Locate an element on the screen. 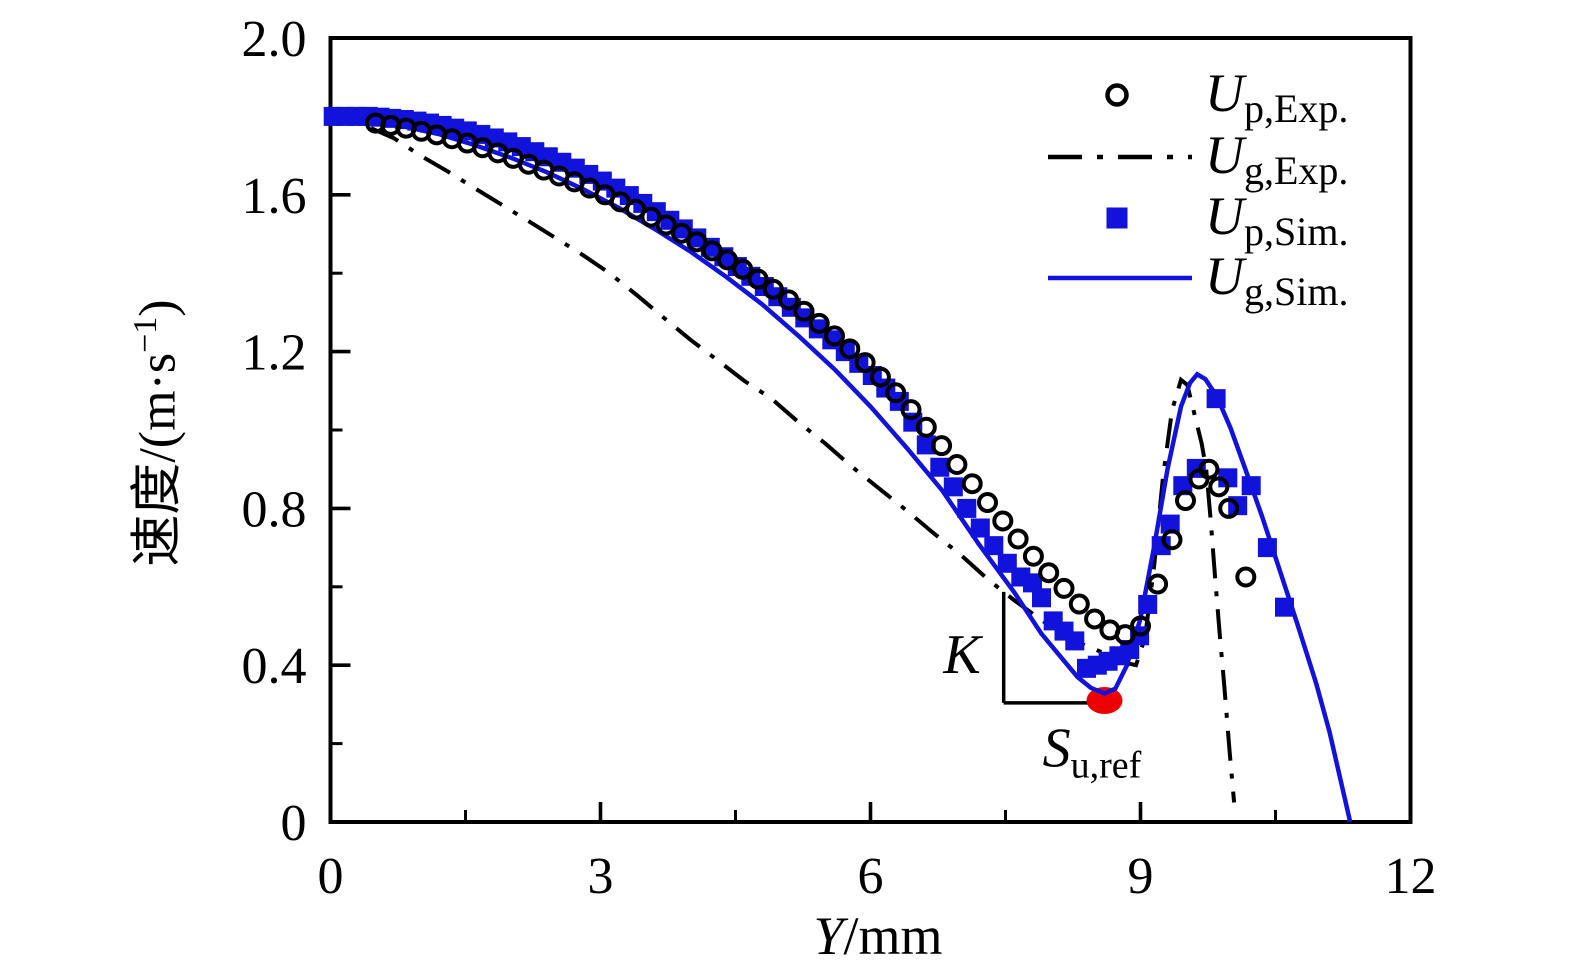  y-tick-label: 2.0 is located at coordinates (274, 39).